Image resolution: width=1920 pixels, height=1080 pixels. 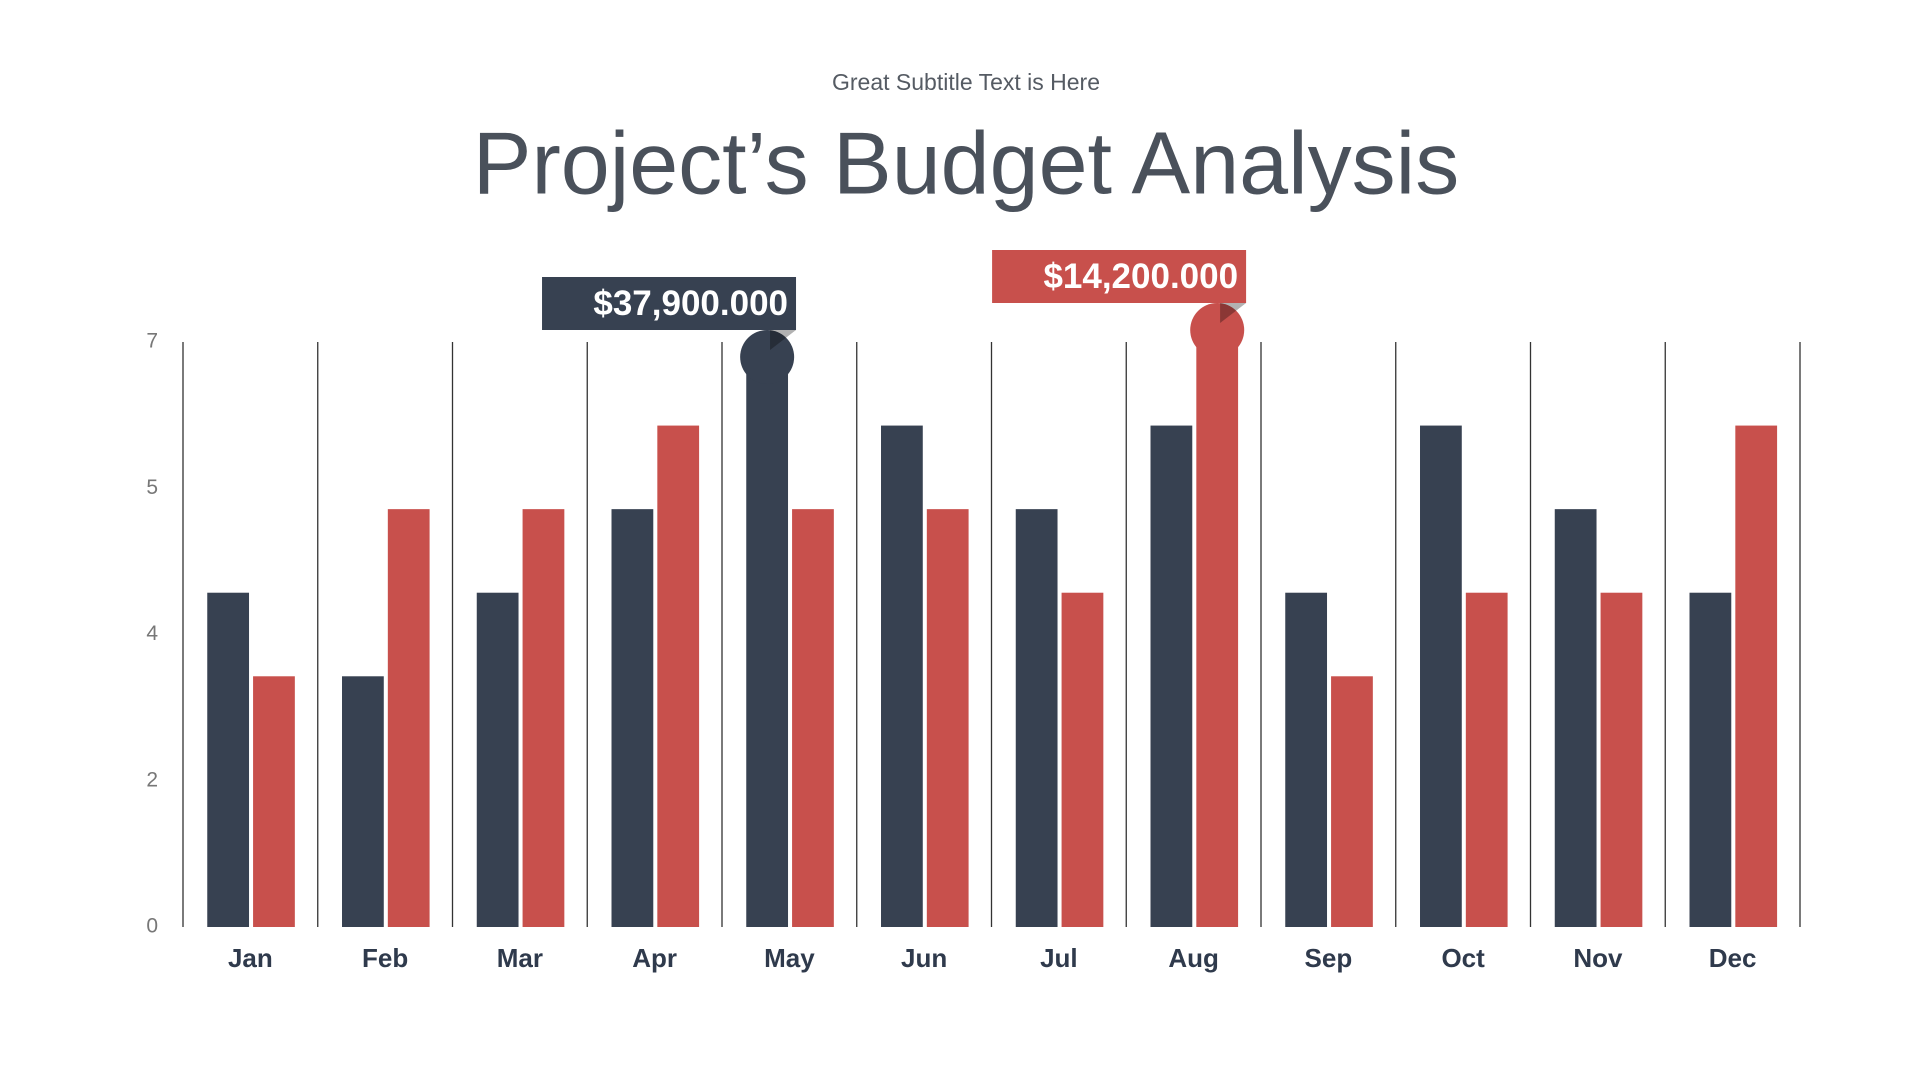 What do you see at coordinates (1733, 958) in the screenshot?
I see `x-tick-label: Dec` at bounding box center [1733, 958].